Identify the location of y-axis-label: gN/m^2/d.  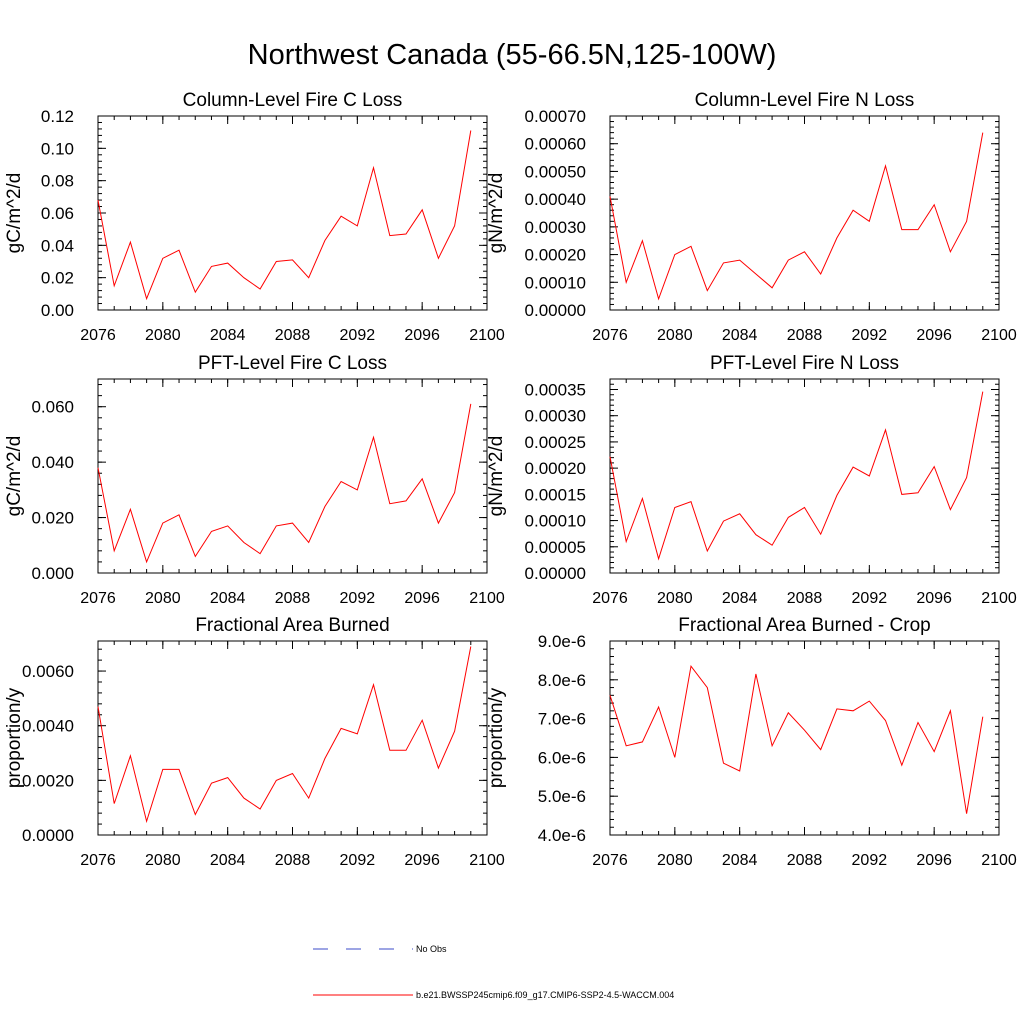
(496, 476).